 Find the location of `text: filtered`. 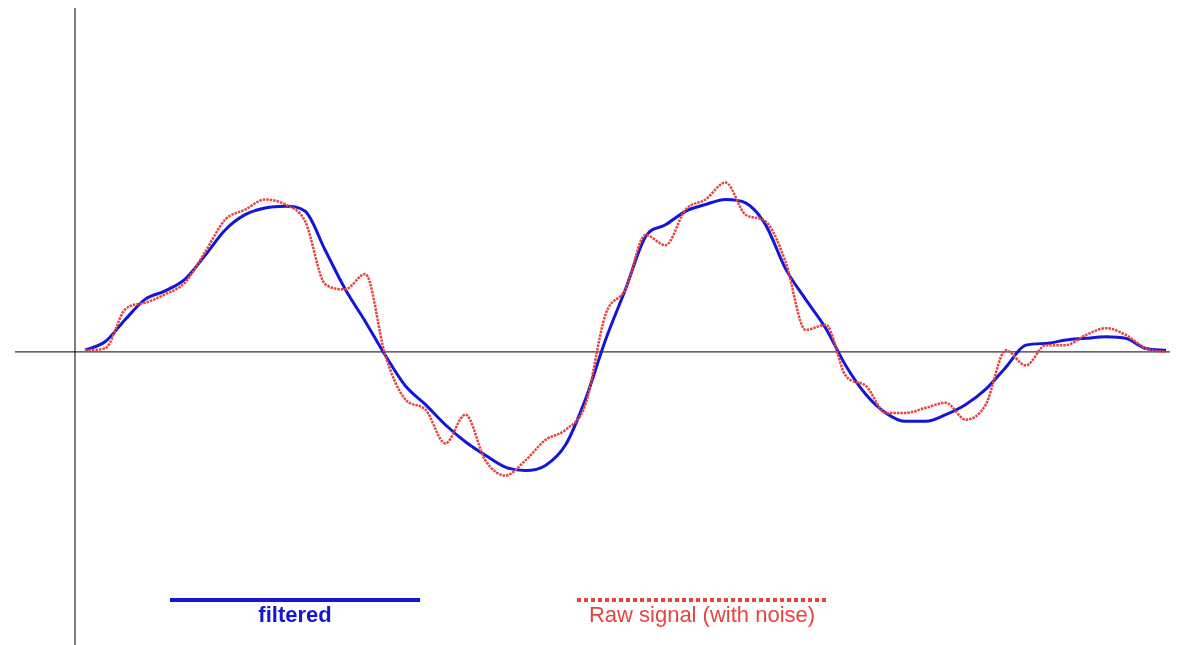

text: filtered is located at coordinates (295, 615).